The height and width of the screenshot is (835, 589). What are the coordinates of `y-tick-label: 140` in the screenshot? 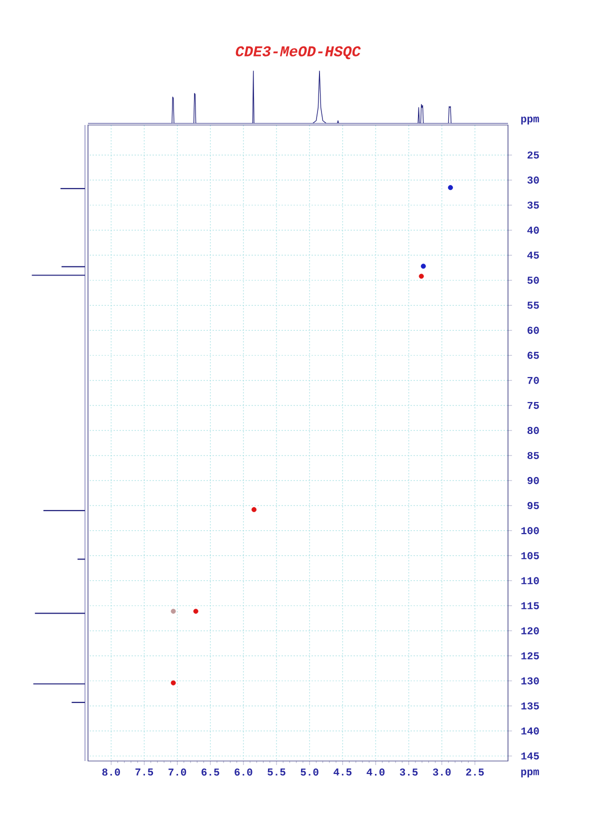 It's located at (530, 731).